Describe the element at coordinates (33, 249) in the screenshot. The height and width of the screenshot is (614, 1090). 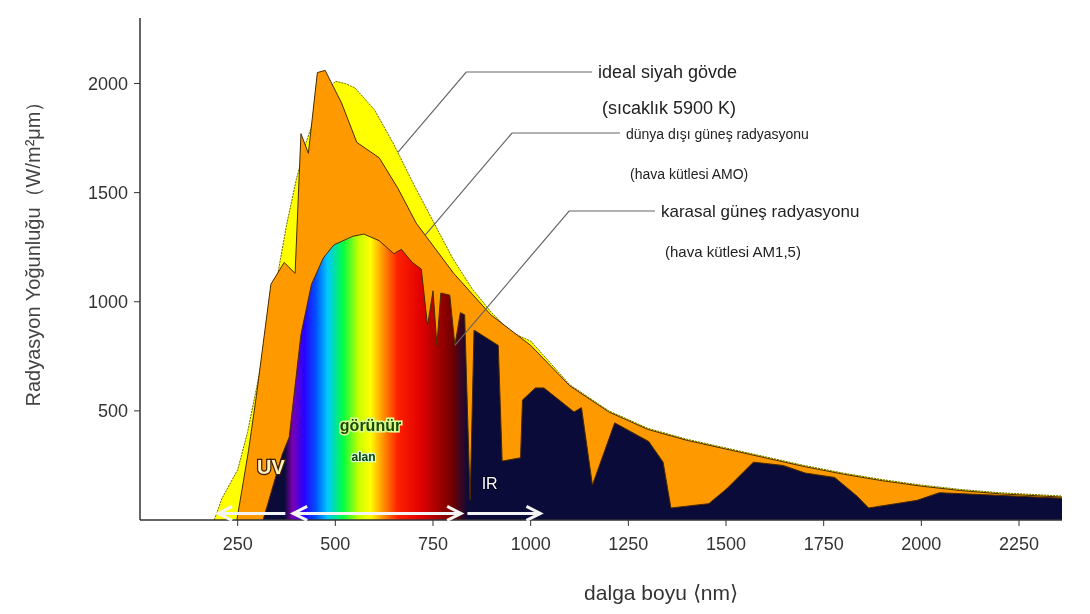
I see `y-axis-title: Radyasyon Yoğunluğu（W/m²μm）` at that location.